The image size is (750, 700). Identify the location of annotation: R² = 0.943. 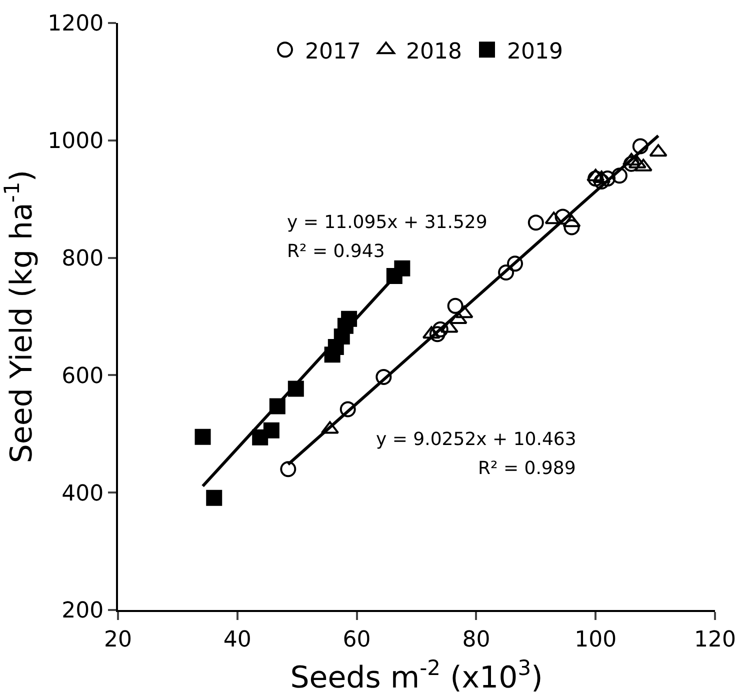
(336, 251).